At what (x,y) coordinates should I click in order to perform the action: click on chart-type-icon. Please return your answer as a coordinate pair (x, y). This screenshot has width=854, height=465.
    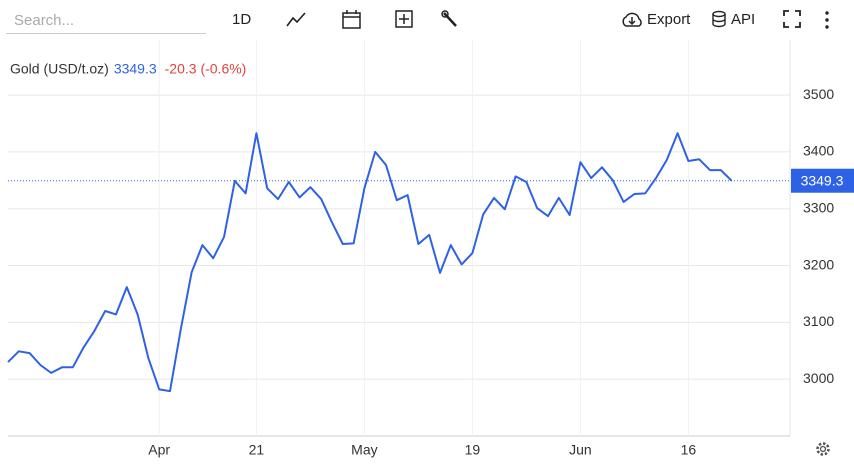
    Looking at the image, I should click on (296, 20).